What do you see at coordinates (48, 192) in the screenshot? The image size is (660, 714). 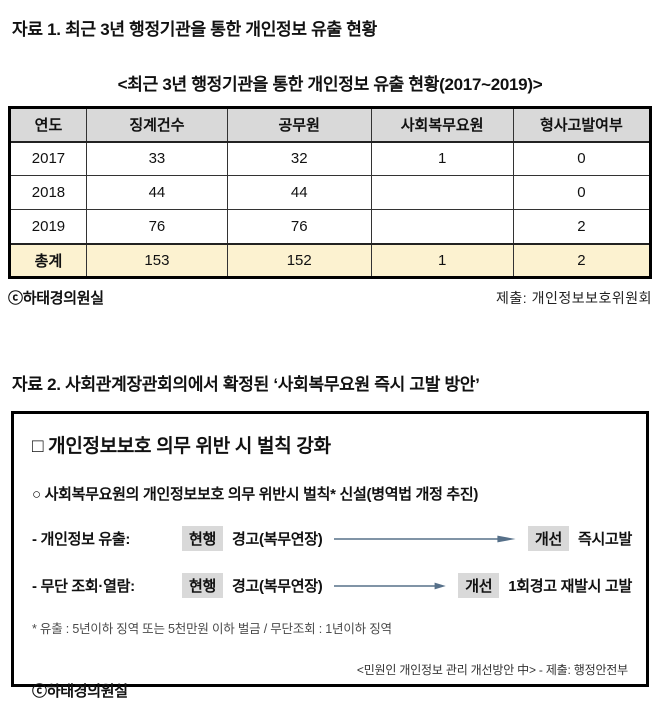 I see `table-cell: 2018` at bounding box center [48, 192].